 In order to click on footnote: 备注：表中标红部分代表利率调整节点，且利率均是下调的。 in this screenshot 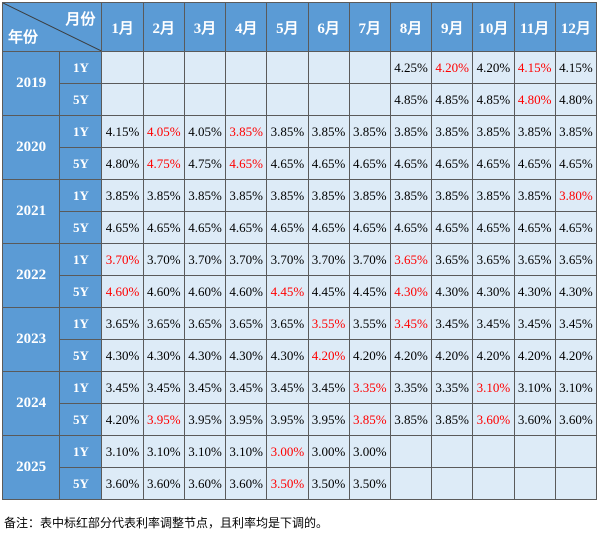, I will do `click(166, 523)`.